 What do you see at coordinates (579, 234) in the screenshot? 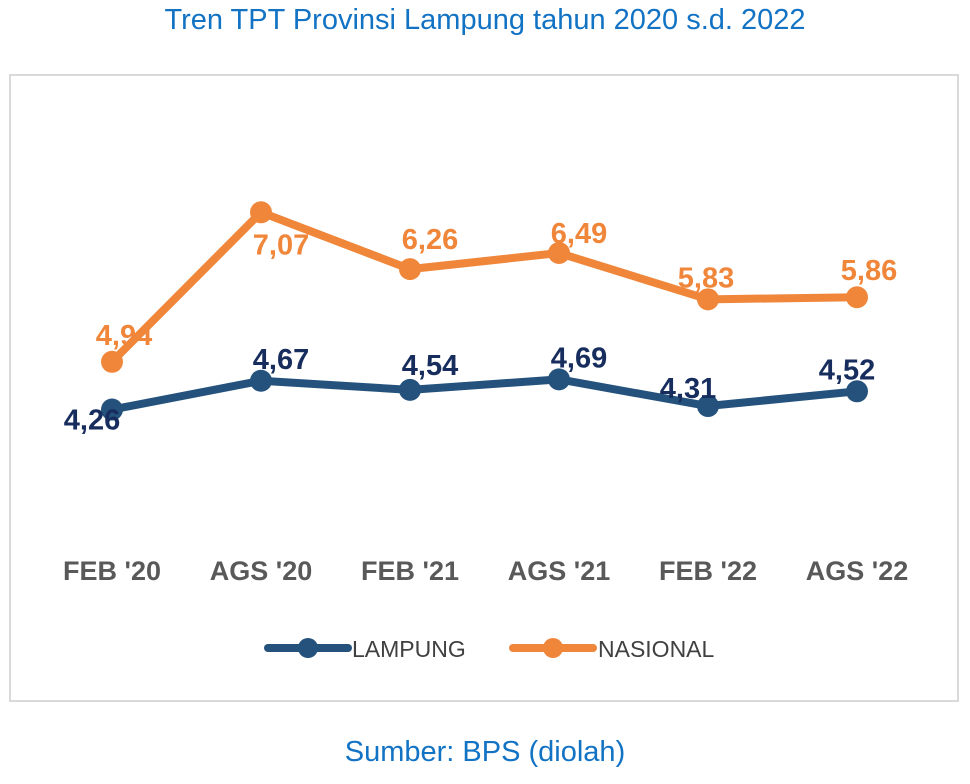
I see `data-label: 6,49` at bounding box center [579, 234].